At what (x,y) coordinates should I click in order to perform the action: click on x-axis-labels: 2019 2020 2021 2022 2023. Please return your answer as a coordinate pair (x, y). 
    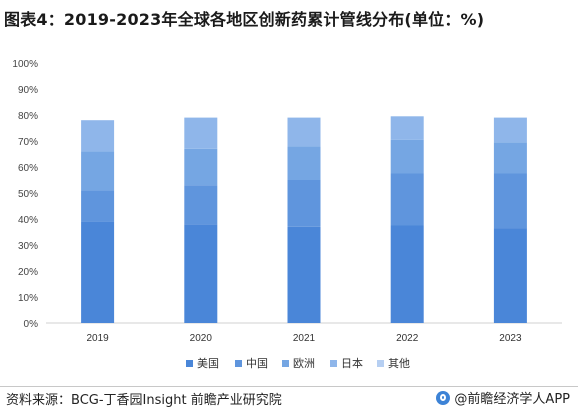
    Looking at the image, I should click on (303, 338).